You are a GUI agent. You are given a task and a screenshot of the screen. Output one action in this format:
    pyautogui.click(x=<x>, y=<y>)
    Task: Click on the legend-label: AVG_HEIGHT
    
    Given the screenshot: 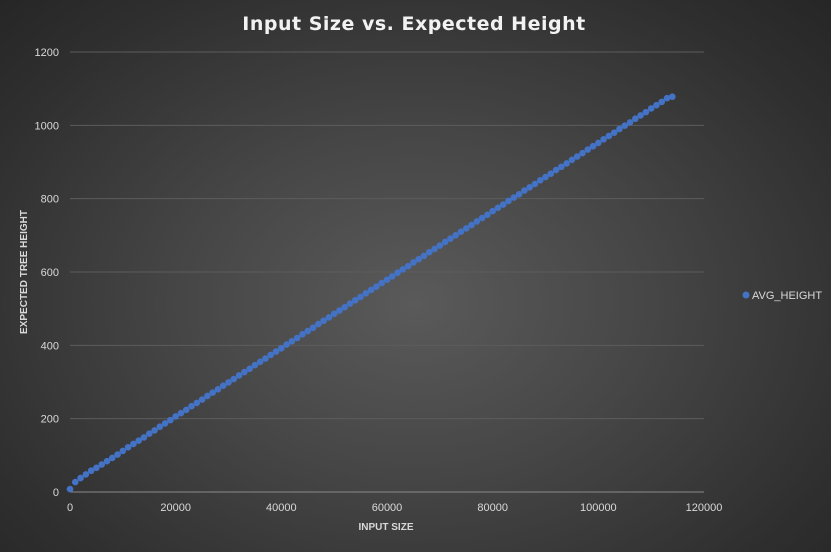 What is the action you would take?
    pyautogui.click(x=787, y=296)
    